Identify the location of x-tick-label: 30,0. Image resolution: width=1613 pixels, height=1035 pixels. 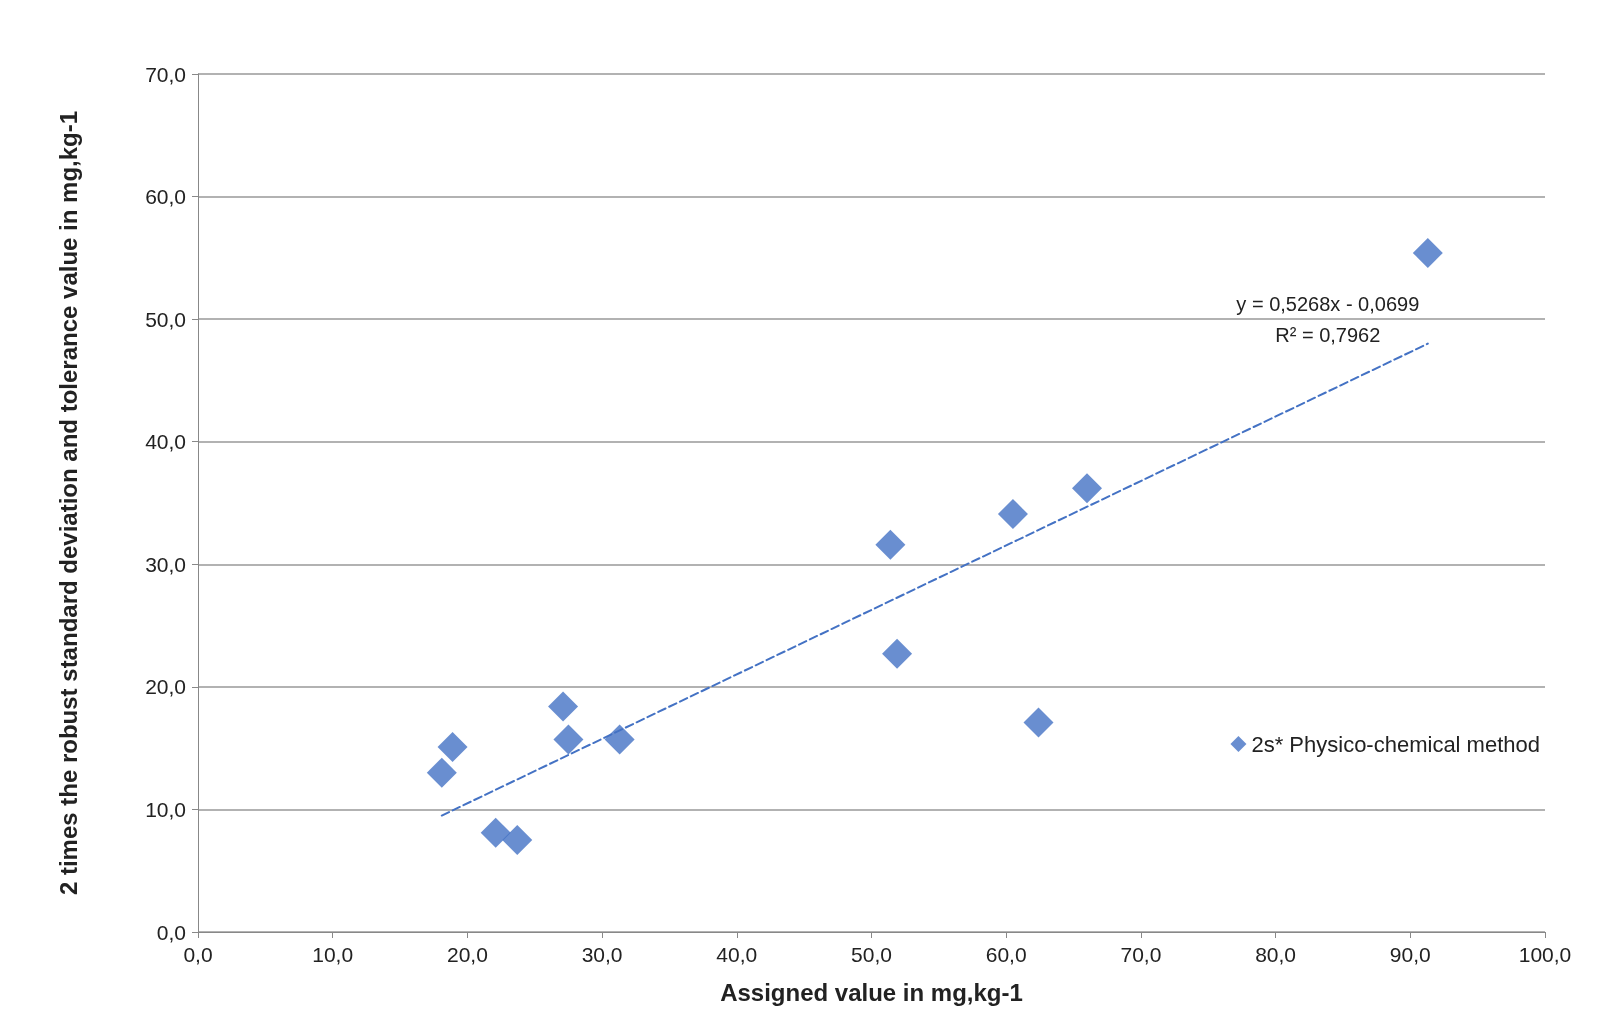
(602, 954).